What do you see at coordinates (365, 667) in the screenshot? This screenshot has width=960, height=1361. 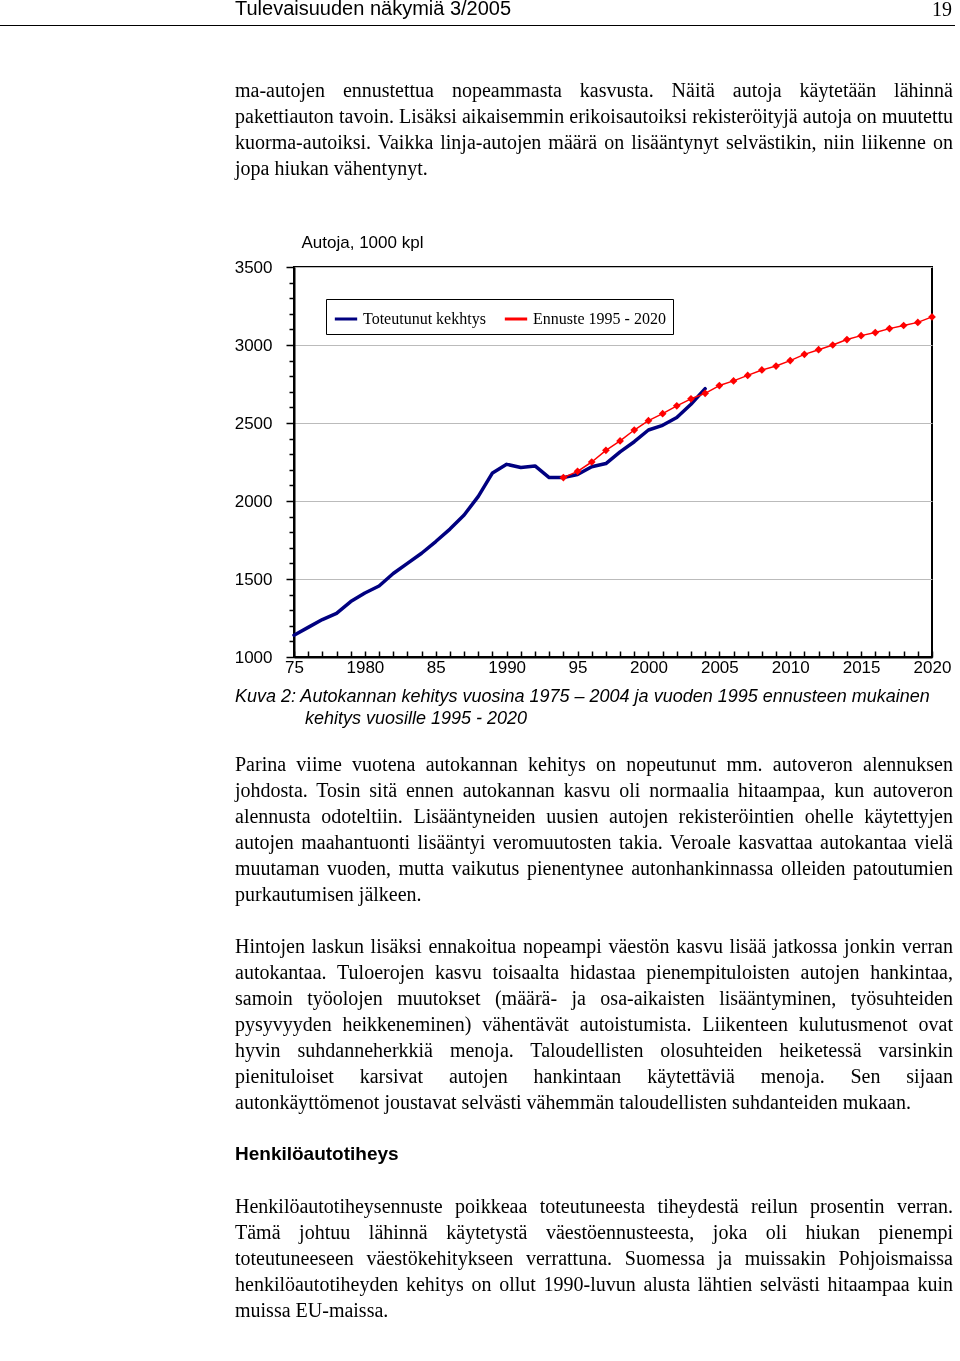 I see `x-tick-label: 1980` at bounding box center [365, 667].